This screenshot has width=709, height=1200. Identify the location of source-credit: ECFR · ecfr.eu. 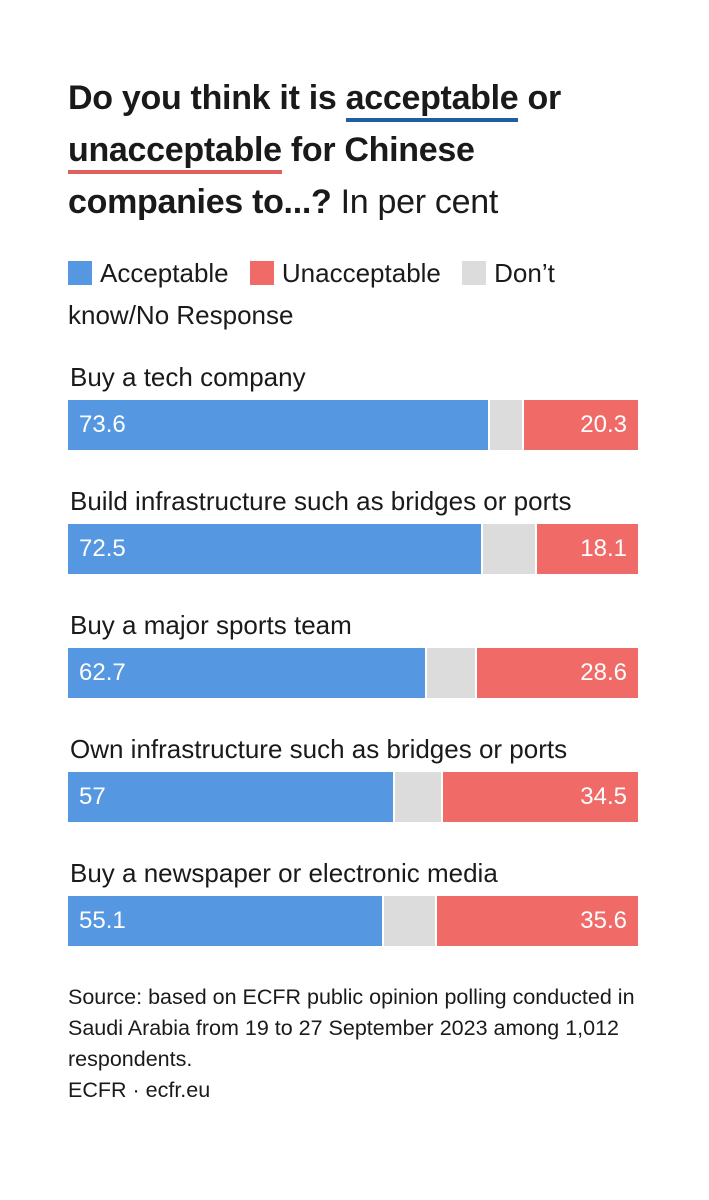
(139, 1090).